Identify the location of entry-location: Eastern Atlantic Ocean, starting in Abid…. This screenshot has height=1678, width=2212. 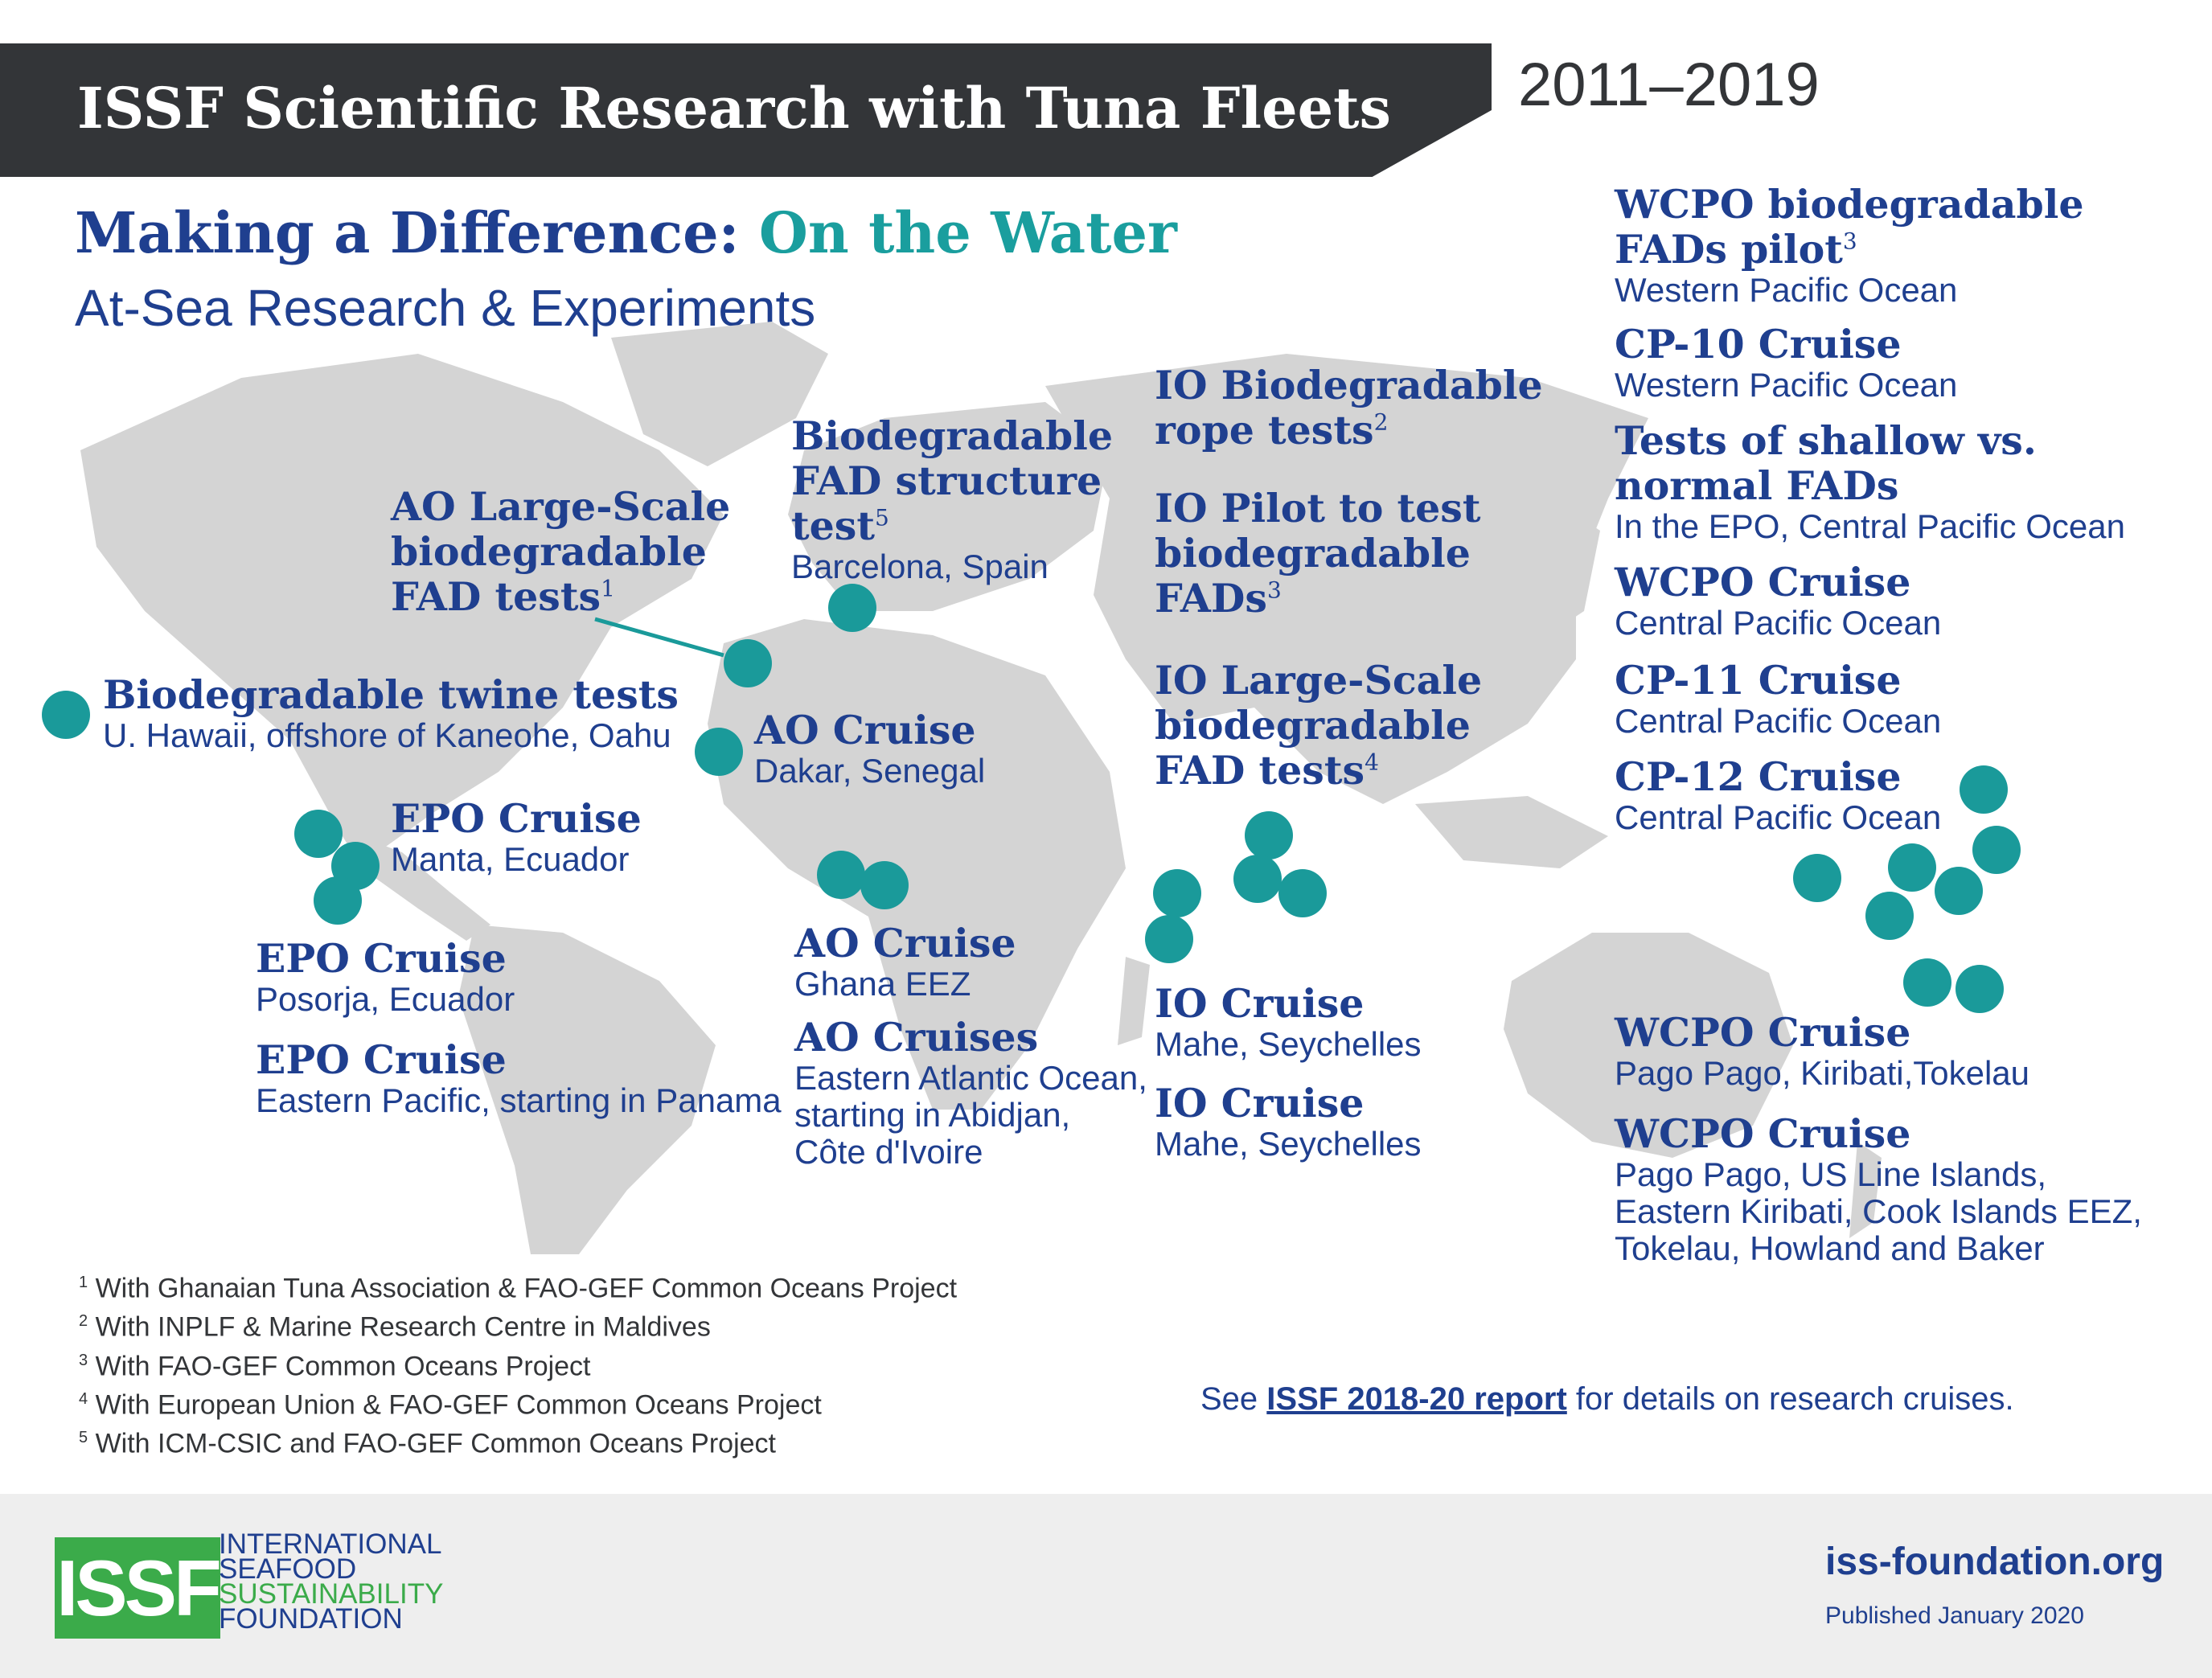
(970, 1115).